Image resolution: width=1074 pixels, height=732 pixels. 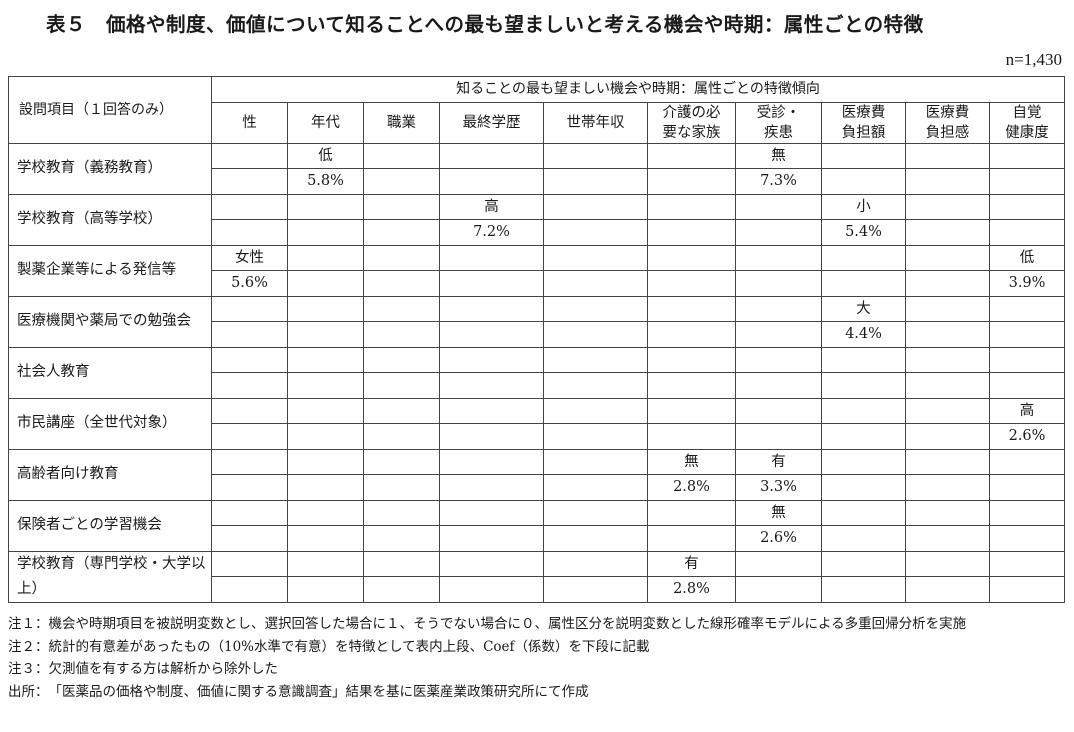 What do you see at coordinates (778, 122) in the screenshot?
I see `column-header: 受診・ 疾患` at bounding box center [778, 122].